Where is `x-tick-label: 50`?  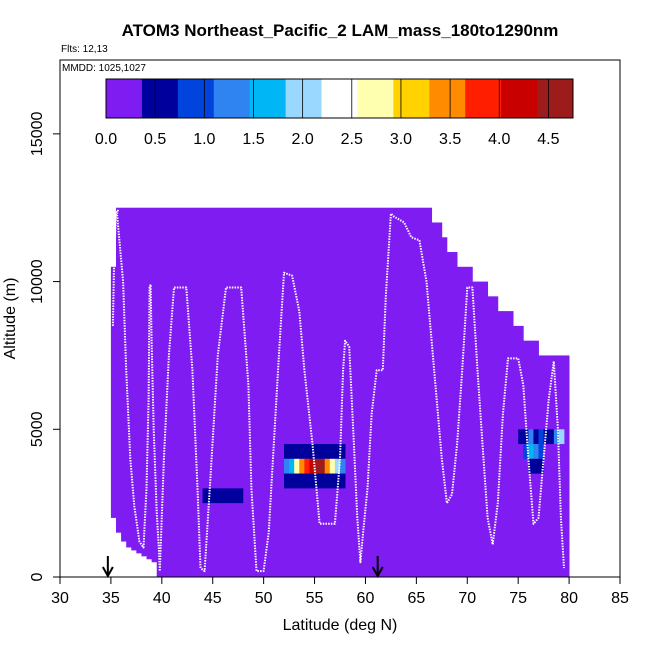
x-tick-label: 50 is located at coordinates (264, 598).